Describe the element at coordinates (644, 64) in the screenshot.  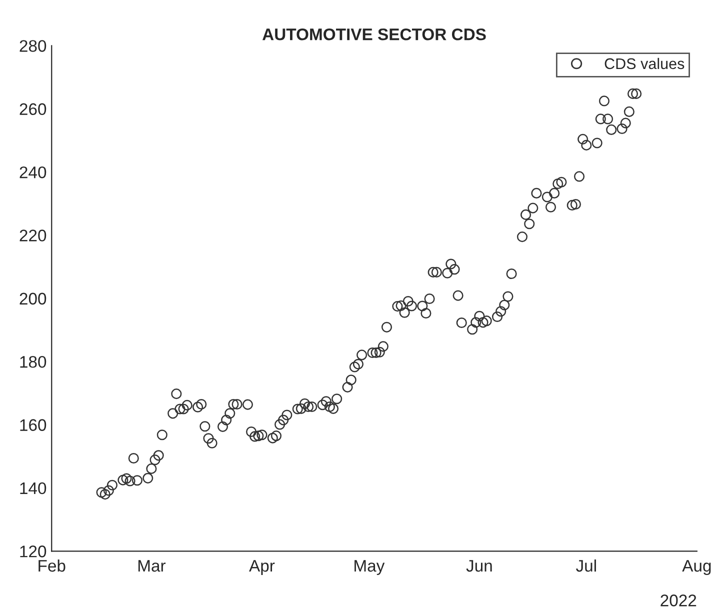
I see `legend-label: CDS values` at that location.